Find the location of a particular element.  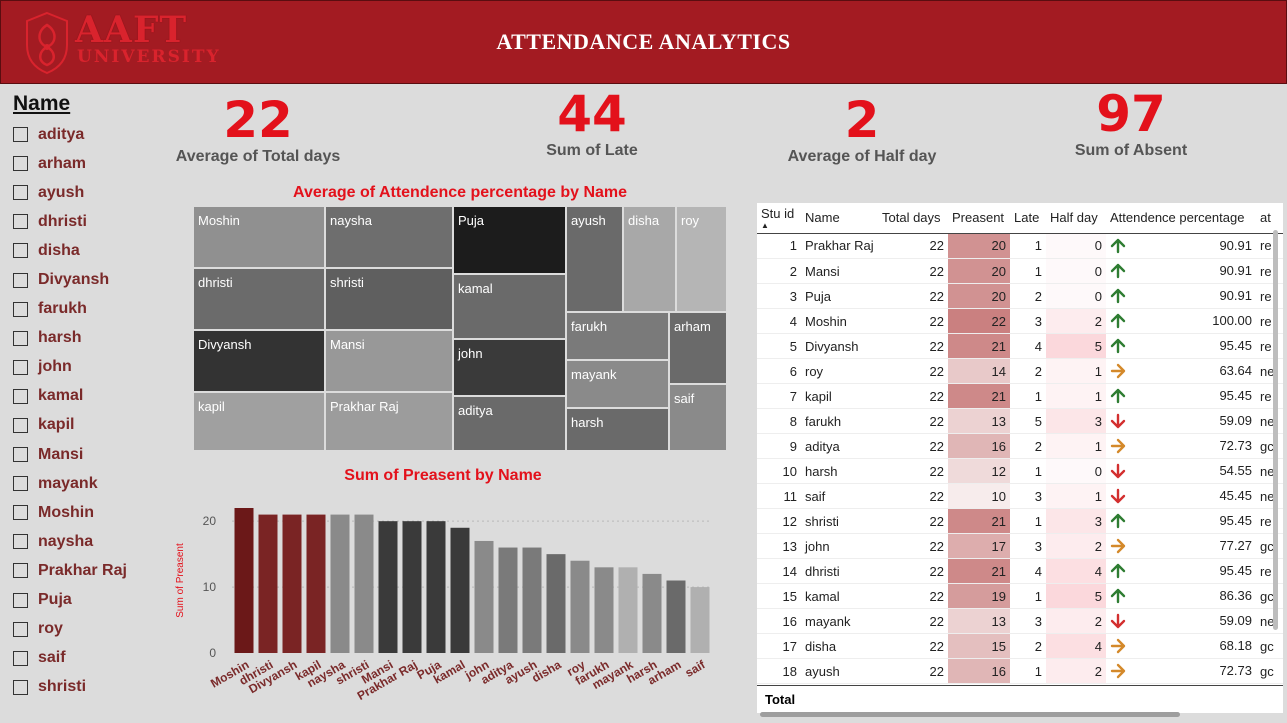

treemap-tile: shristi is located at coordinates (389, 299).